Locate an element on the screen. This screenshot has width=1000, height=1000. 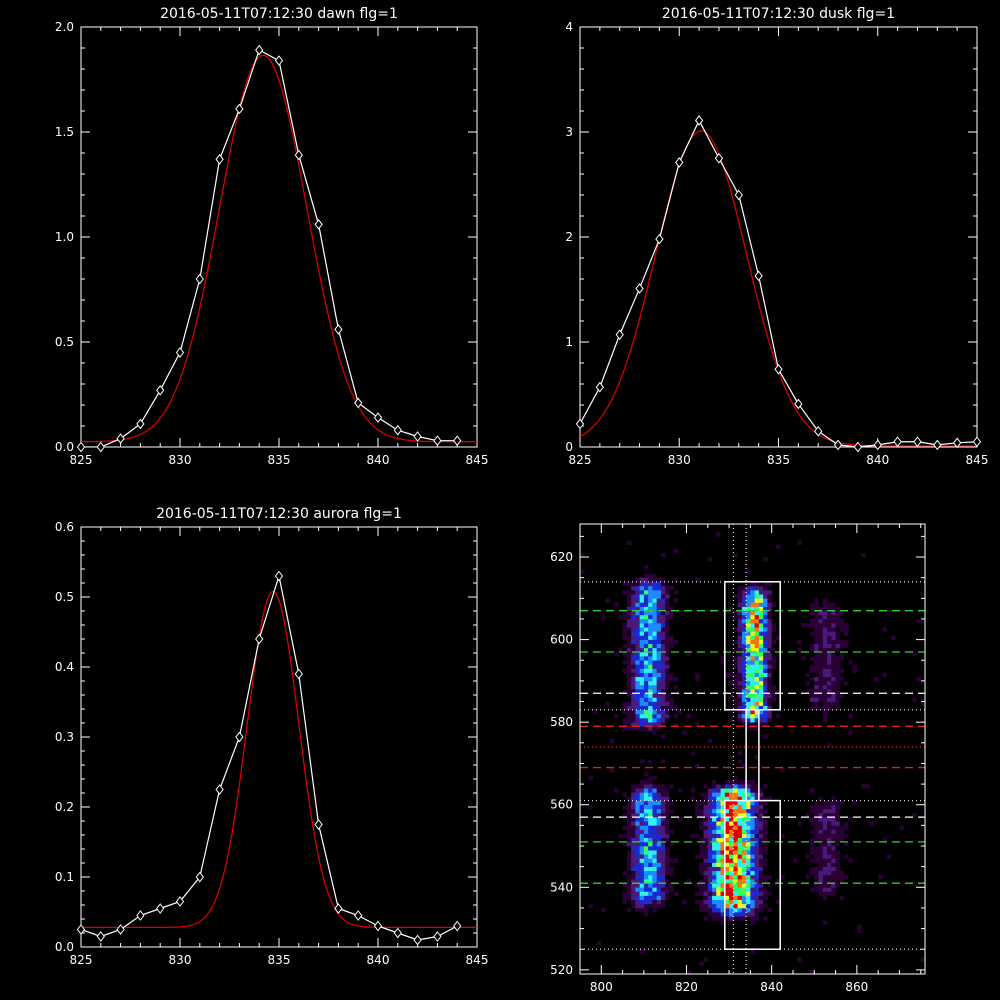
p2-y-tick-label: 0.3 is located at coordinates (64, 737).